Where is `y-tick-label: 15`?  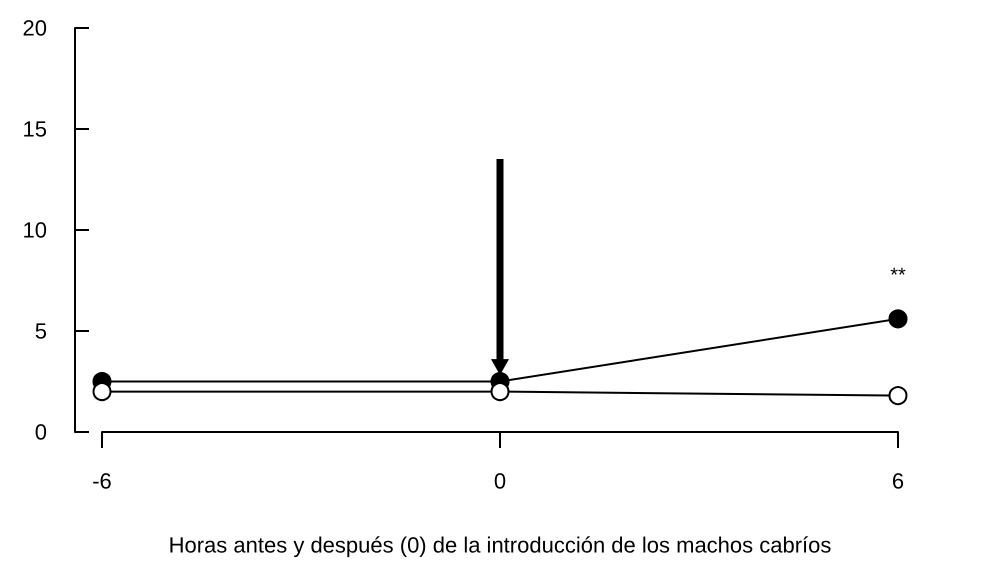 y-tick-label: 15 is located at coordinates (34, 129).